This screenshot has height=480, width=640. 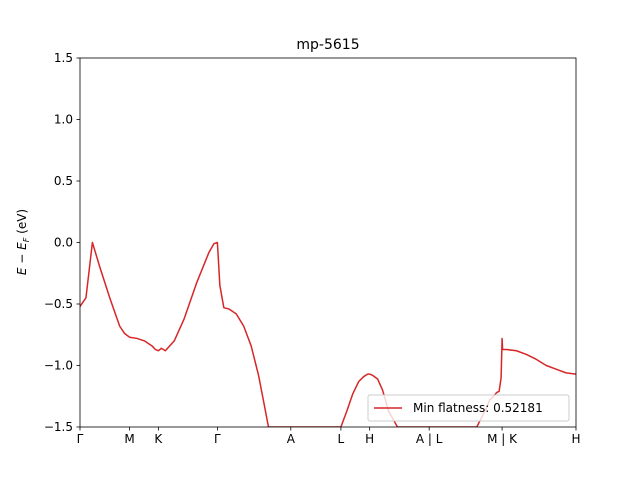 I want to click on y-axis: −1.5 −1.0 −0.5 0.0 0.5 1.0 1.5, so click(x=62, y=242).